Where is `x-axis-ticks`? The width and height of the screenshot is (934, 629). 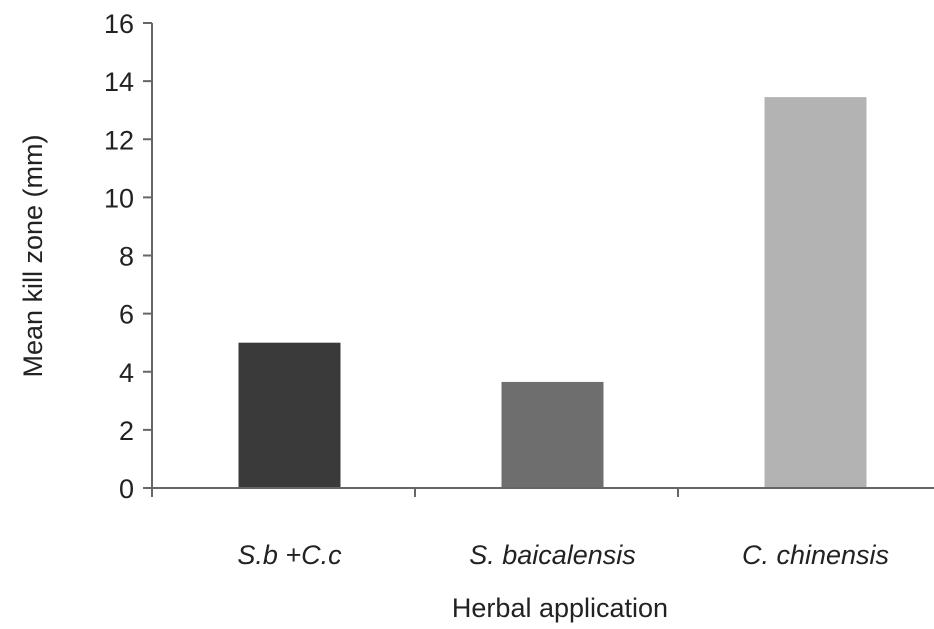
x-axis-ticks is located at coordinates (415, 492).